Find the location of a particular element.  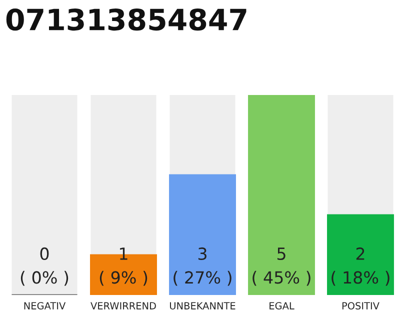

chart-title: 071313854847 is located at coordinates (126, 19).